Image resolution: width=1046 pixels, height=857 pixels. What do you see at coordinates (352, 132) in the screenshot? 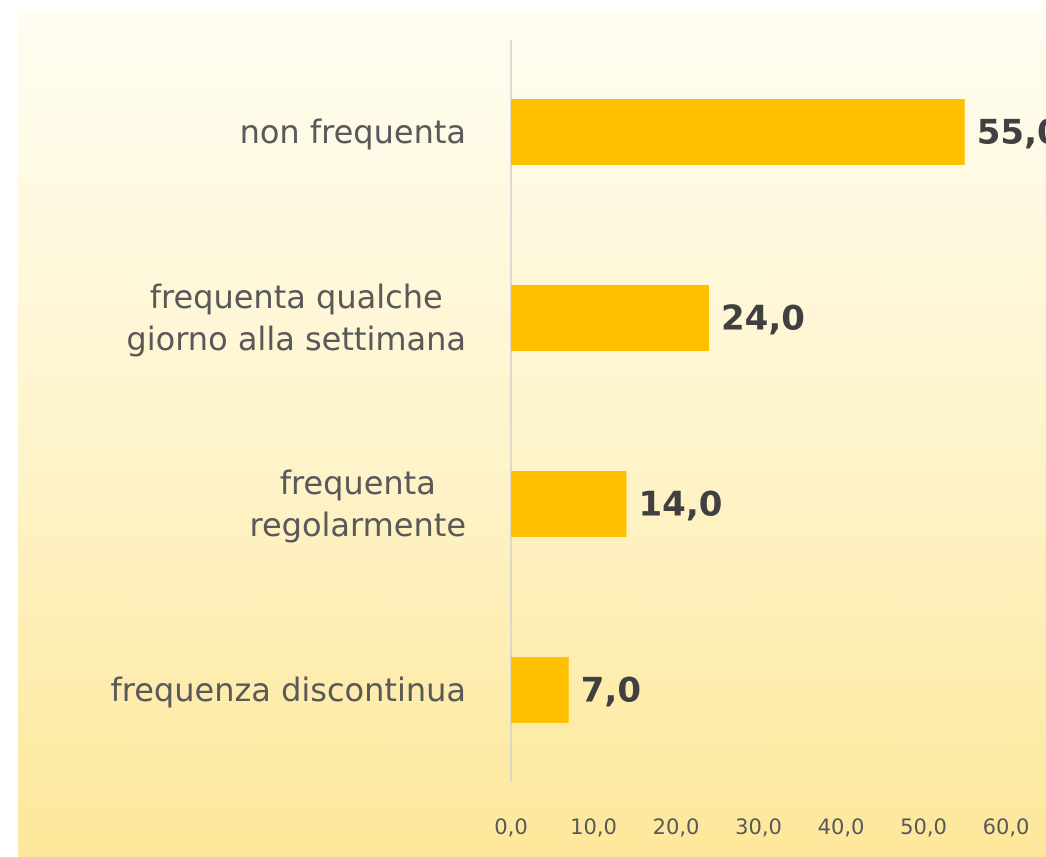
I see `category-label: non frequenta` at bounding box center [352, 132].